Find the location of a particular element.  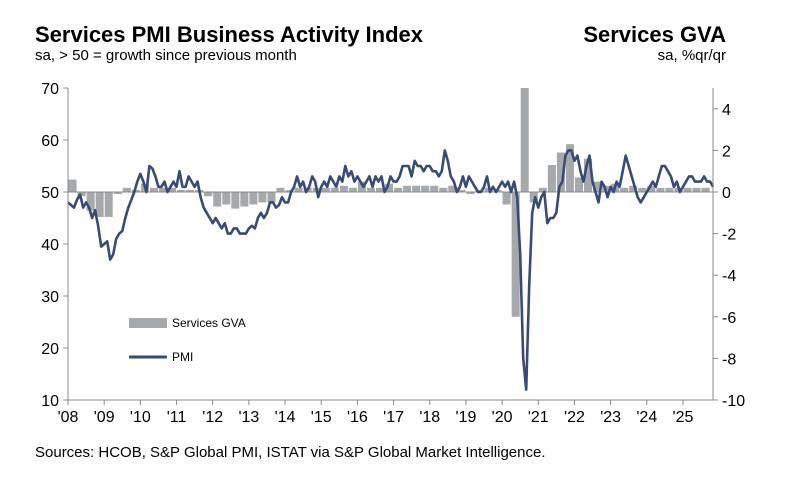

right-tick-label: -10 is located at coordinates (733, 401).